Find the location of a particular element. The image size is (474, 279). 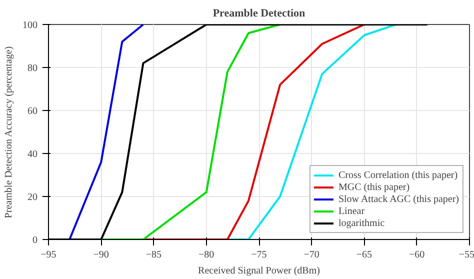

x-tick-label: −65 is located at coordinates (364, 255).